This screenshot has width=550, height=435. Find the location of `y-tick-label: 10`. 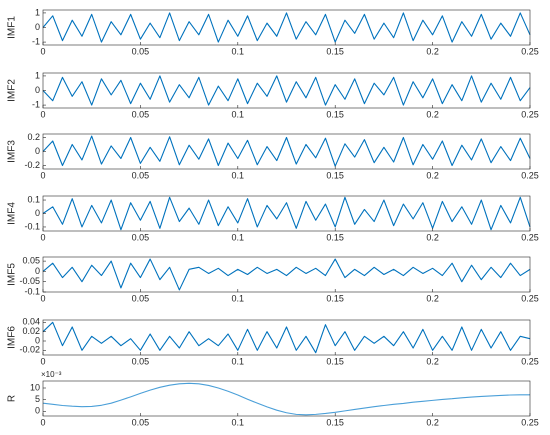

y-tick-label: 10 is located at coordinates (35, 387).